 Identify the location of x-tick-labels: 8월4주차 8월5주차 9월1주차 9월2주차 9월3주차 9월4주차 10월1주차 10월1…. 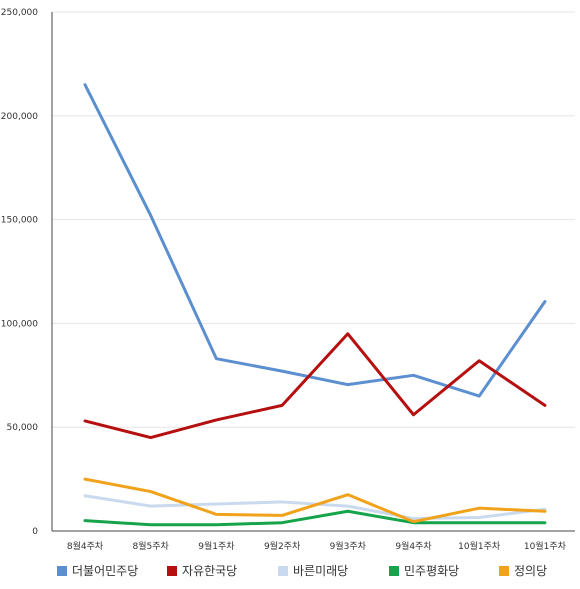
(317, 546).